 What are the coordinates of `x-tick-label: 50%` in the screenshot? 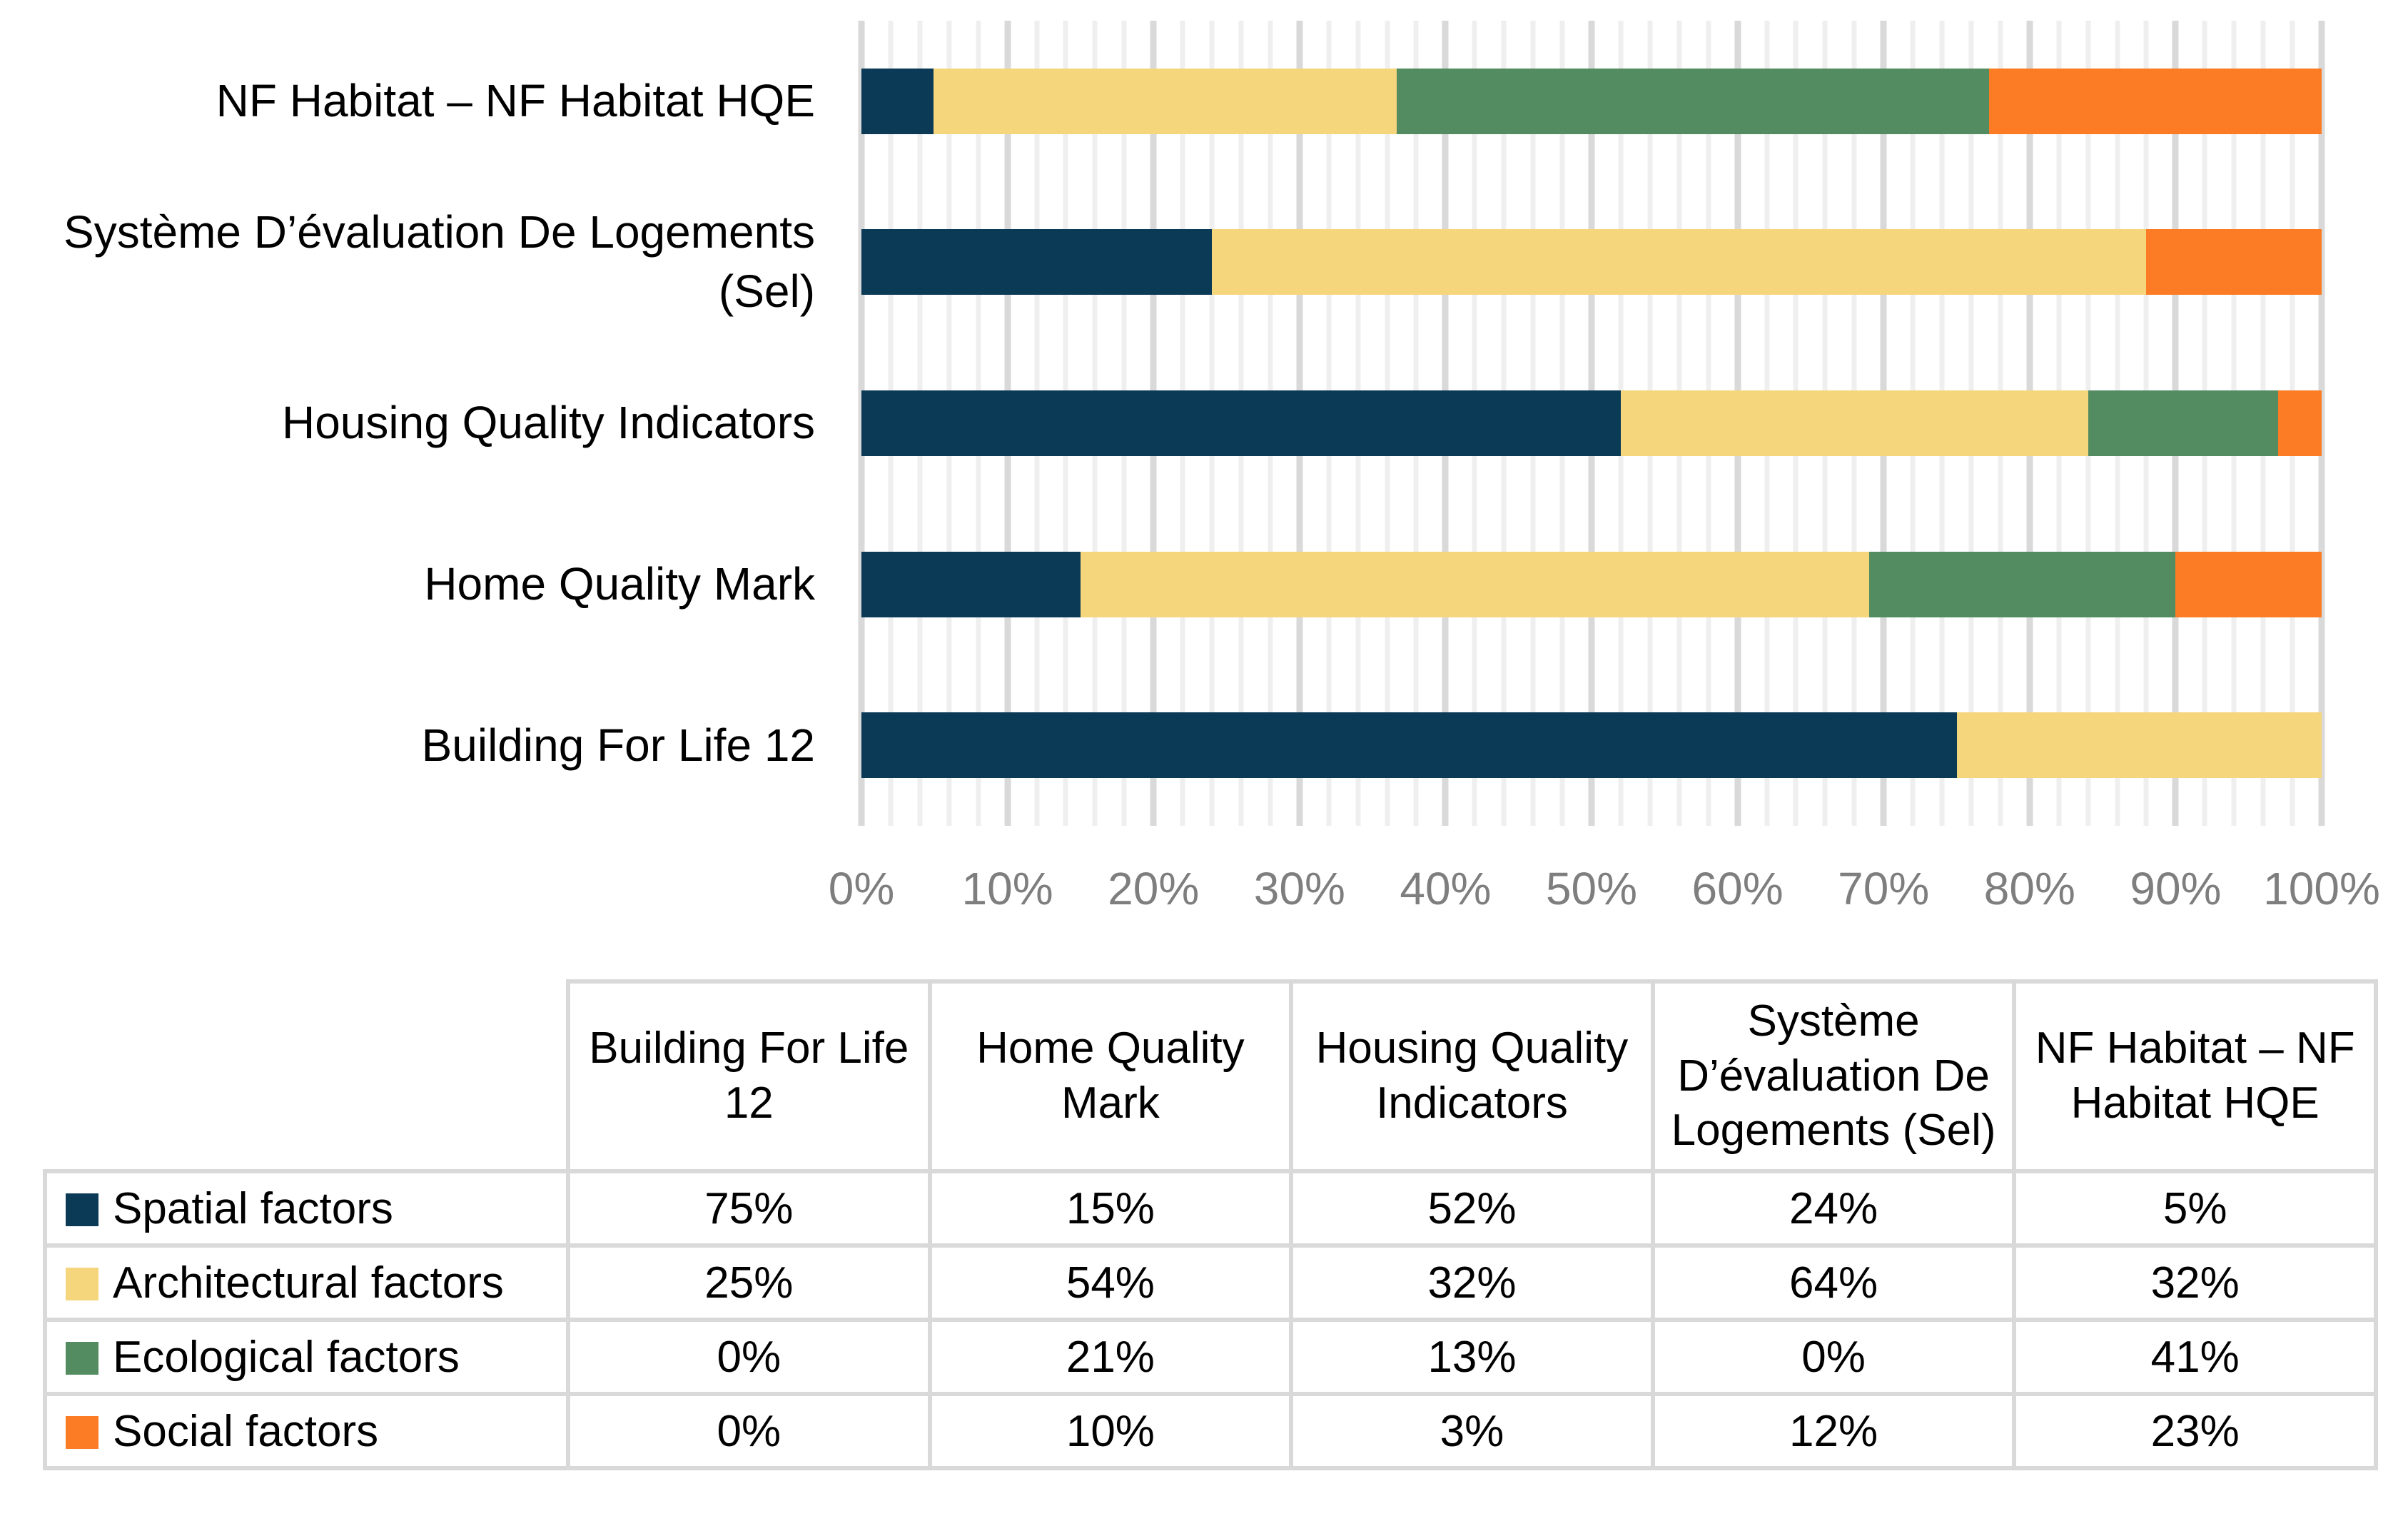 It's located at (1591, 888).